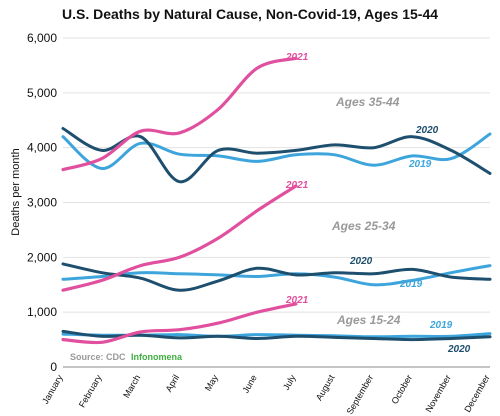 This screenshot has height=416, width=500. What do you see at coordinates (42, 93) in the screenshot?
I see `y-tick-label: 5,000` at bounding box center [42, 93].